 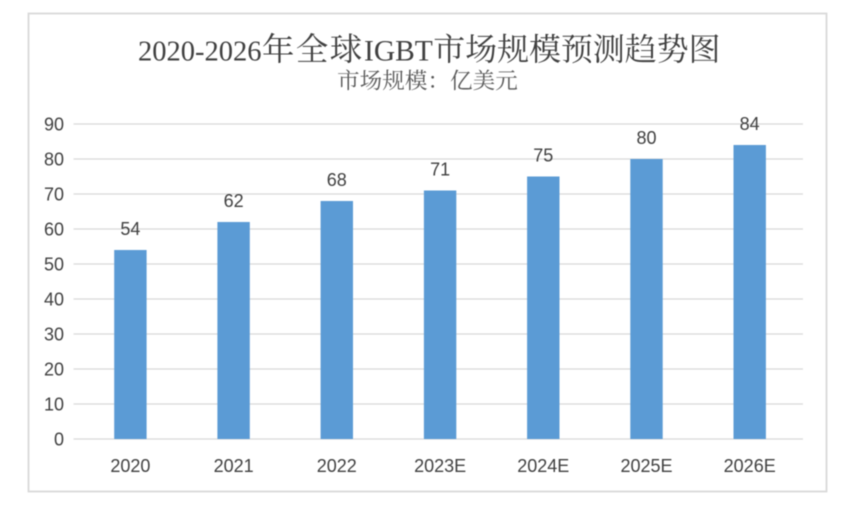 What do you see at coordinates (440, 170) in the screenshot?
I see `svg-text: 71` at bounding box center [440, 170].